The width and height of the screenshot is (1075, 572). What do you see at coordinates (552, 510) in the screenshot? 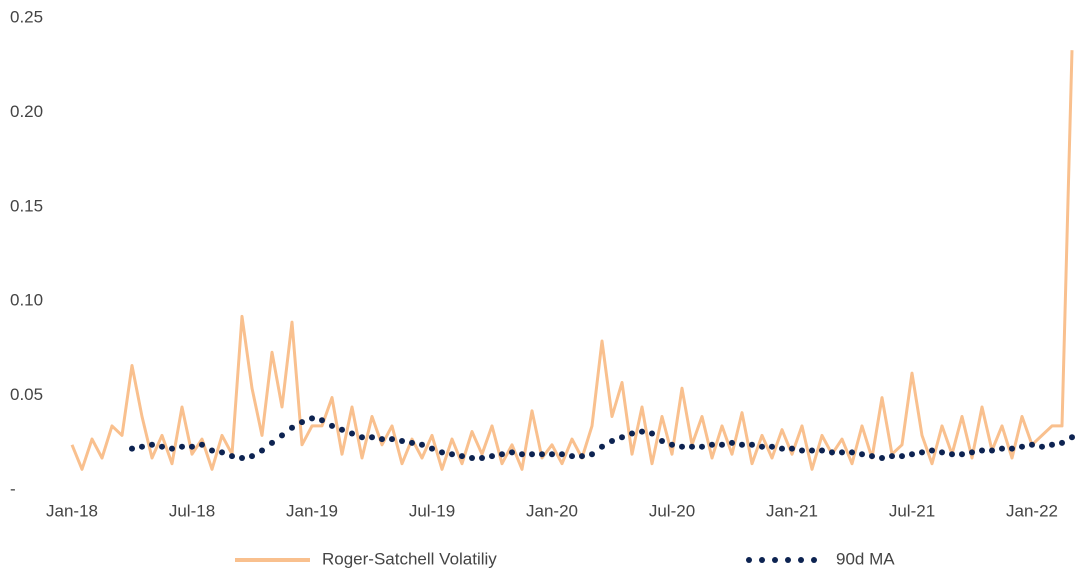
I see `x-tick-label: Jan-20` at bounding box center [552, 510].